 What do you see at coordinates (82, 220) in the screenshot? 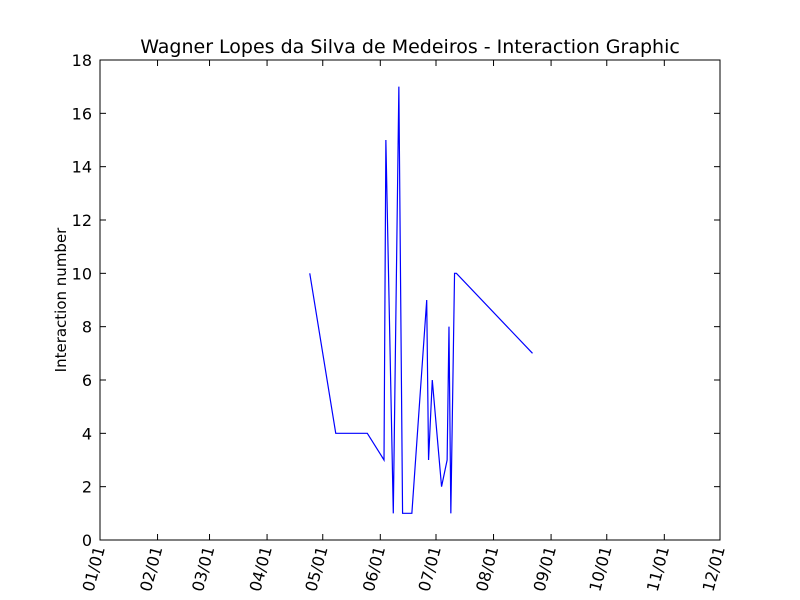
I see `y-tick-label: 12` at bounding box center [82, 220].